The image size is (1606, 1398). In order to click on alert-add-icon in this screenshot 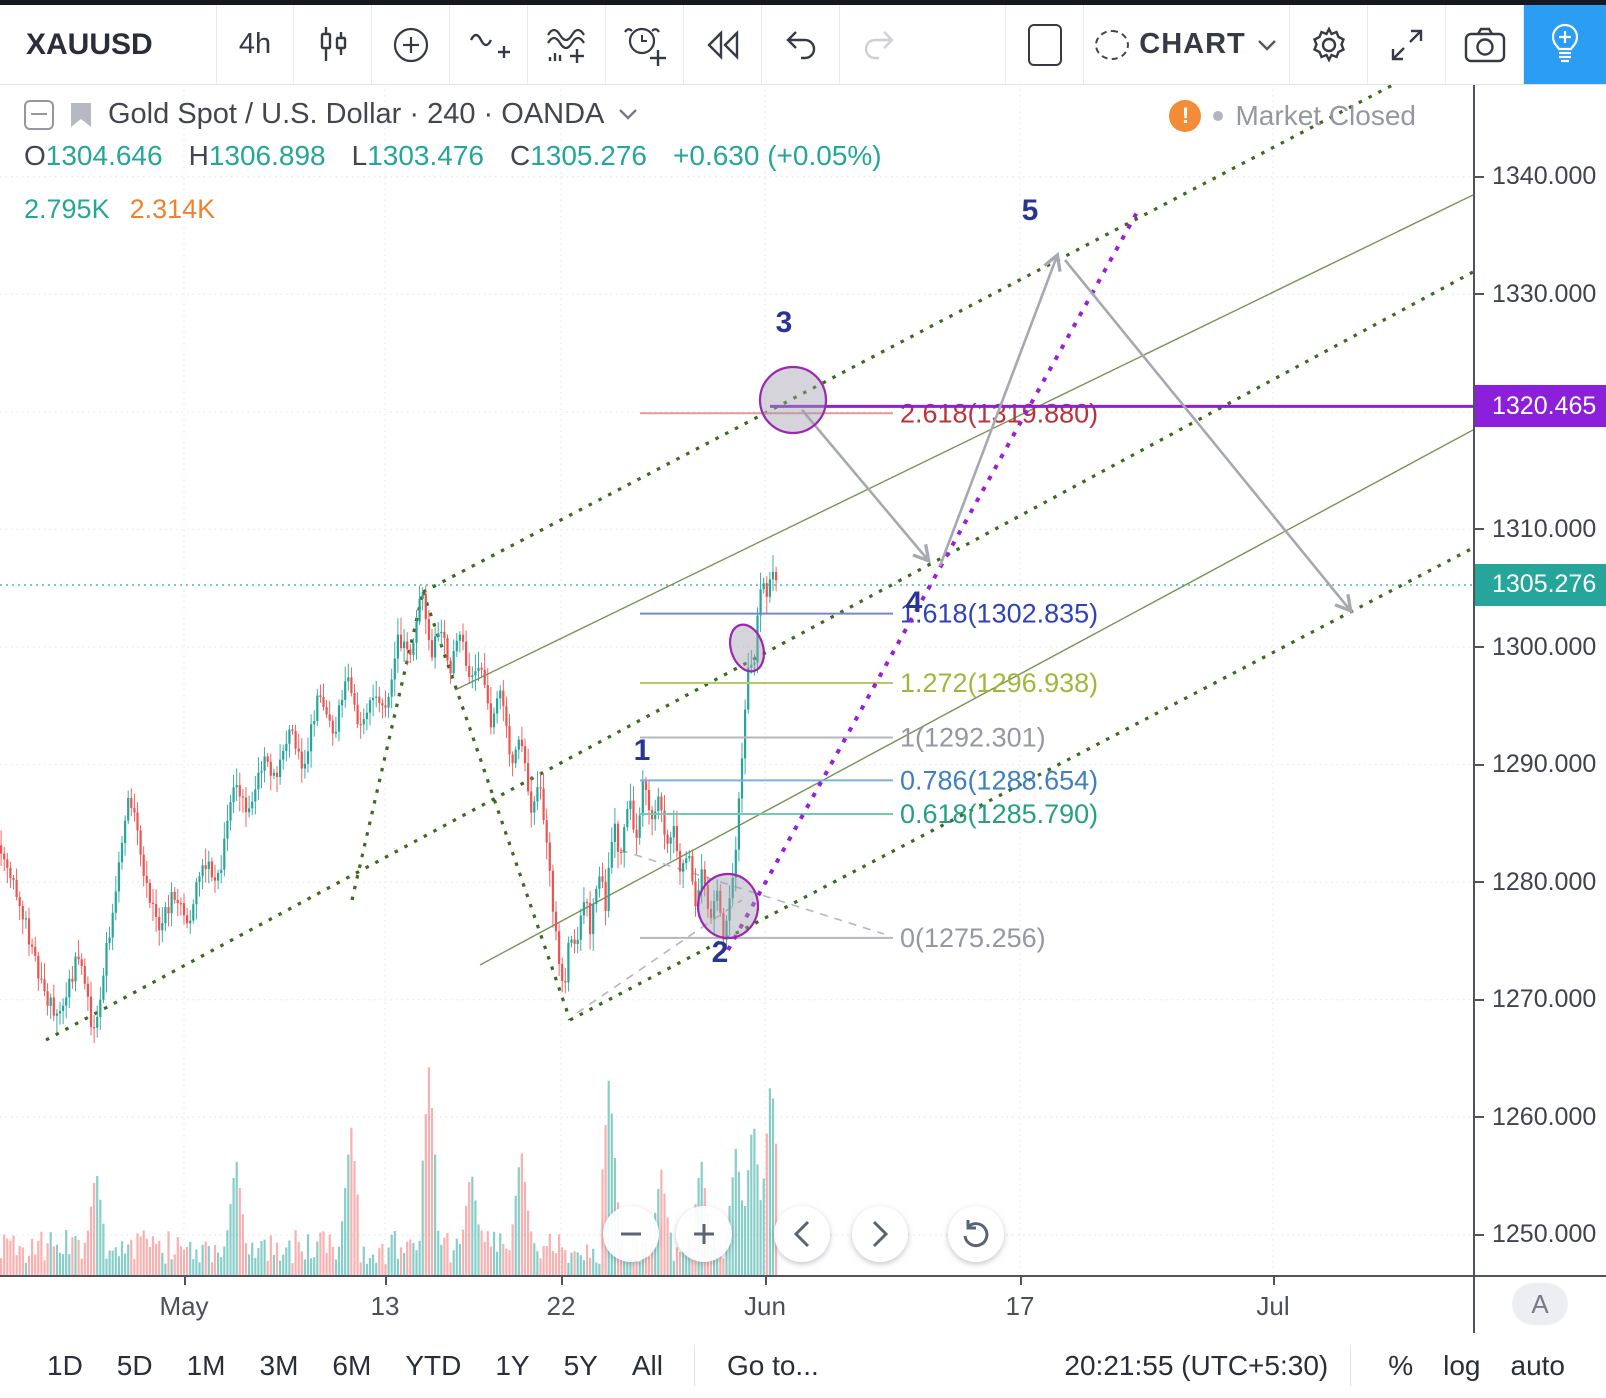, I will do `click(644, 46)`.